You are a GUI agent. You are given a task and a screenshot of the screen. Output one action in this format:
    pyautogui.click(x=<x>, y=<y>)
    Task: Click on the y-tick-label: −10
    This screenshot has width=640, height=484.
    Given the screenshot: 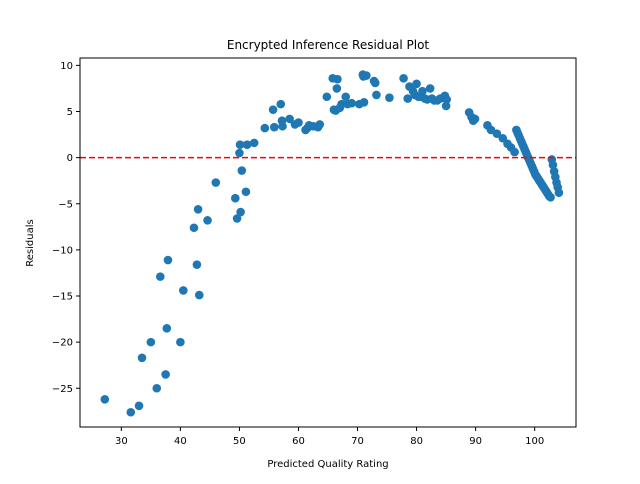 What is the action you would take?
    pyautogui.click(x=62, y=250)
    